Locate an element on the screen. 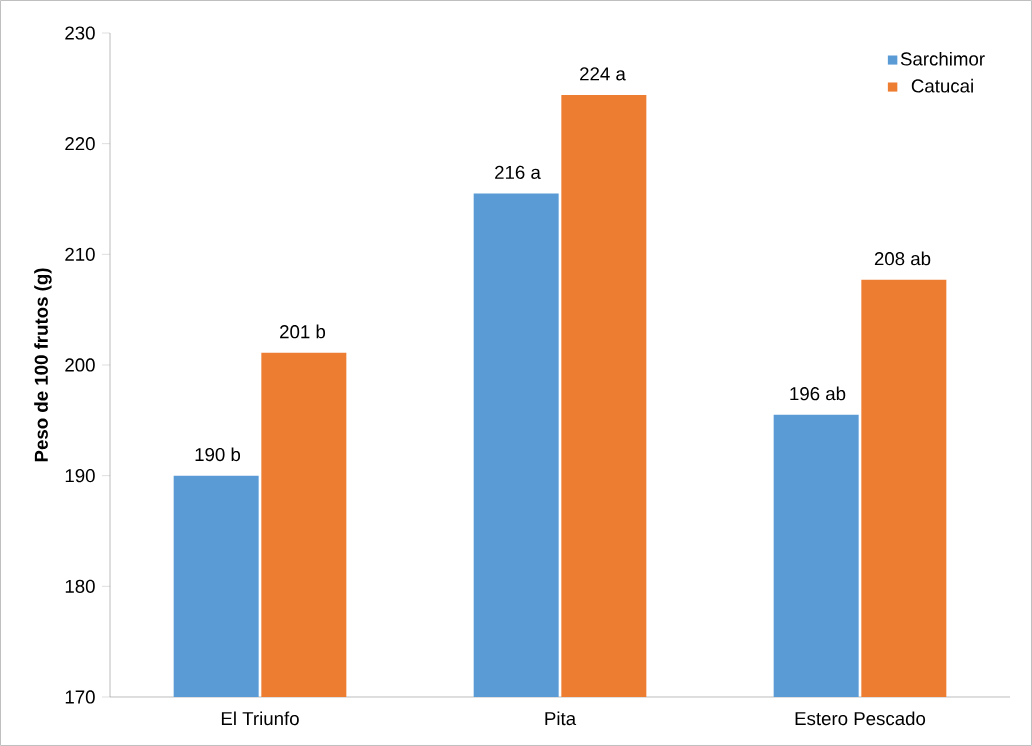 The height and width of the screenshot is (746, 1032). y-tick-label: 200 is located at coordinates (80, 365).